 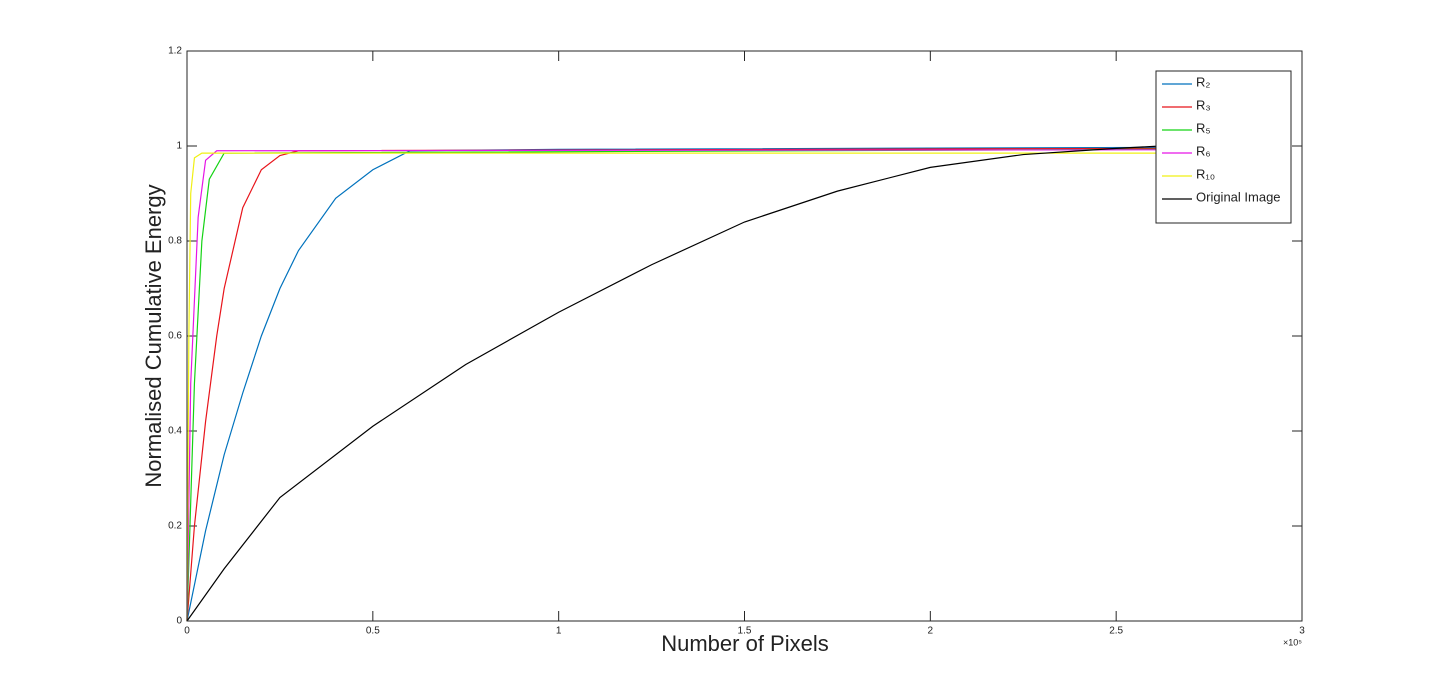 I want to click on legend-box, so click(x=1223, y=147).